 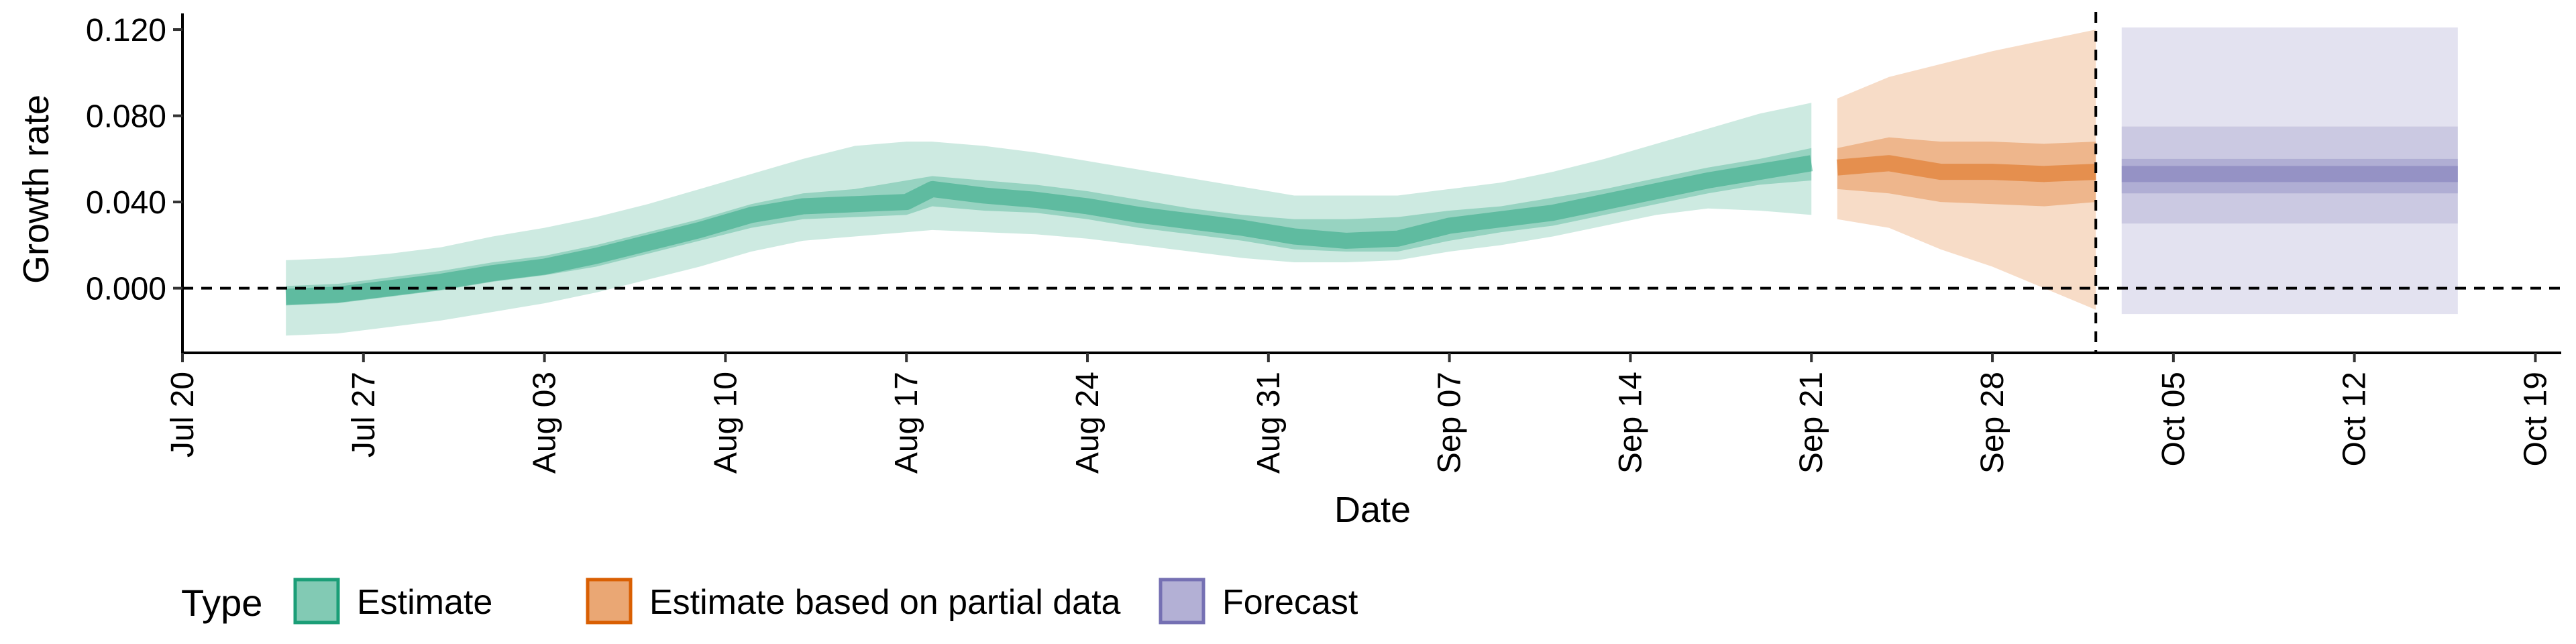 I want to click on x-tick-label: Sep 07, so click(x=1450, y=423).